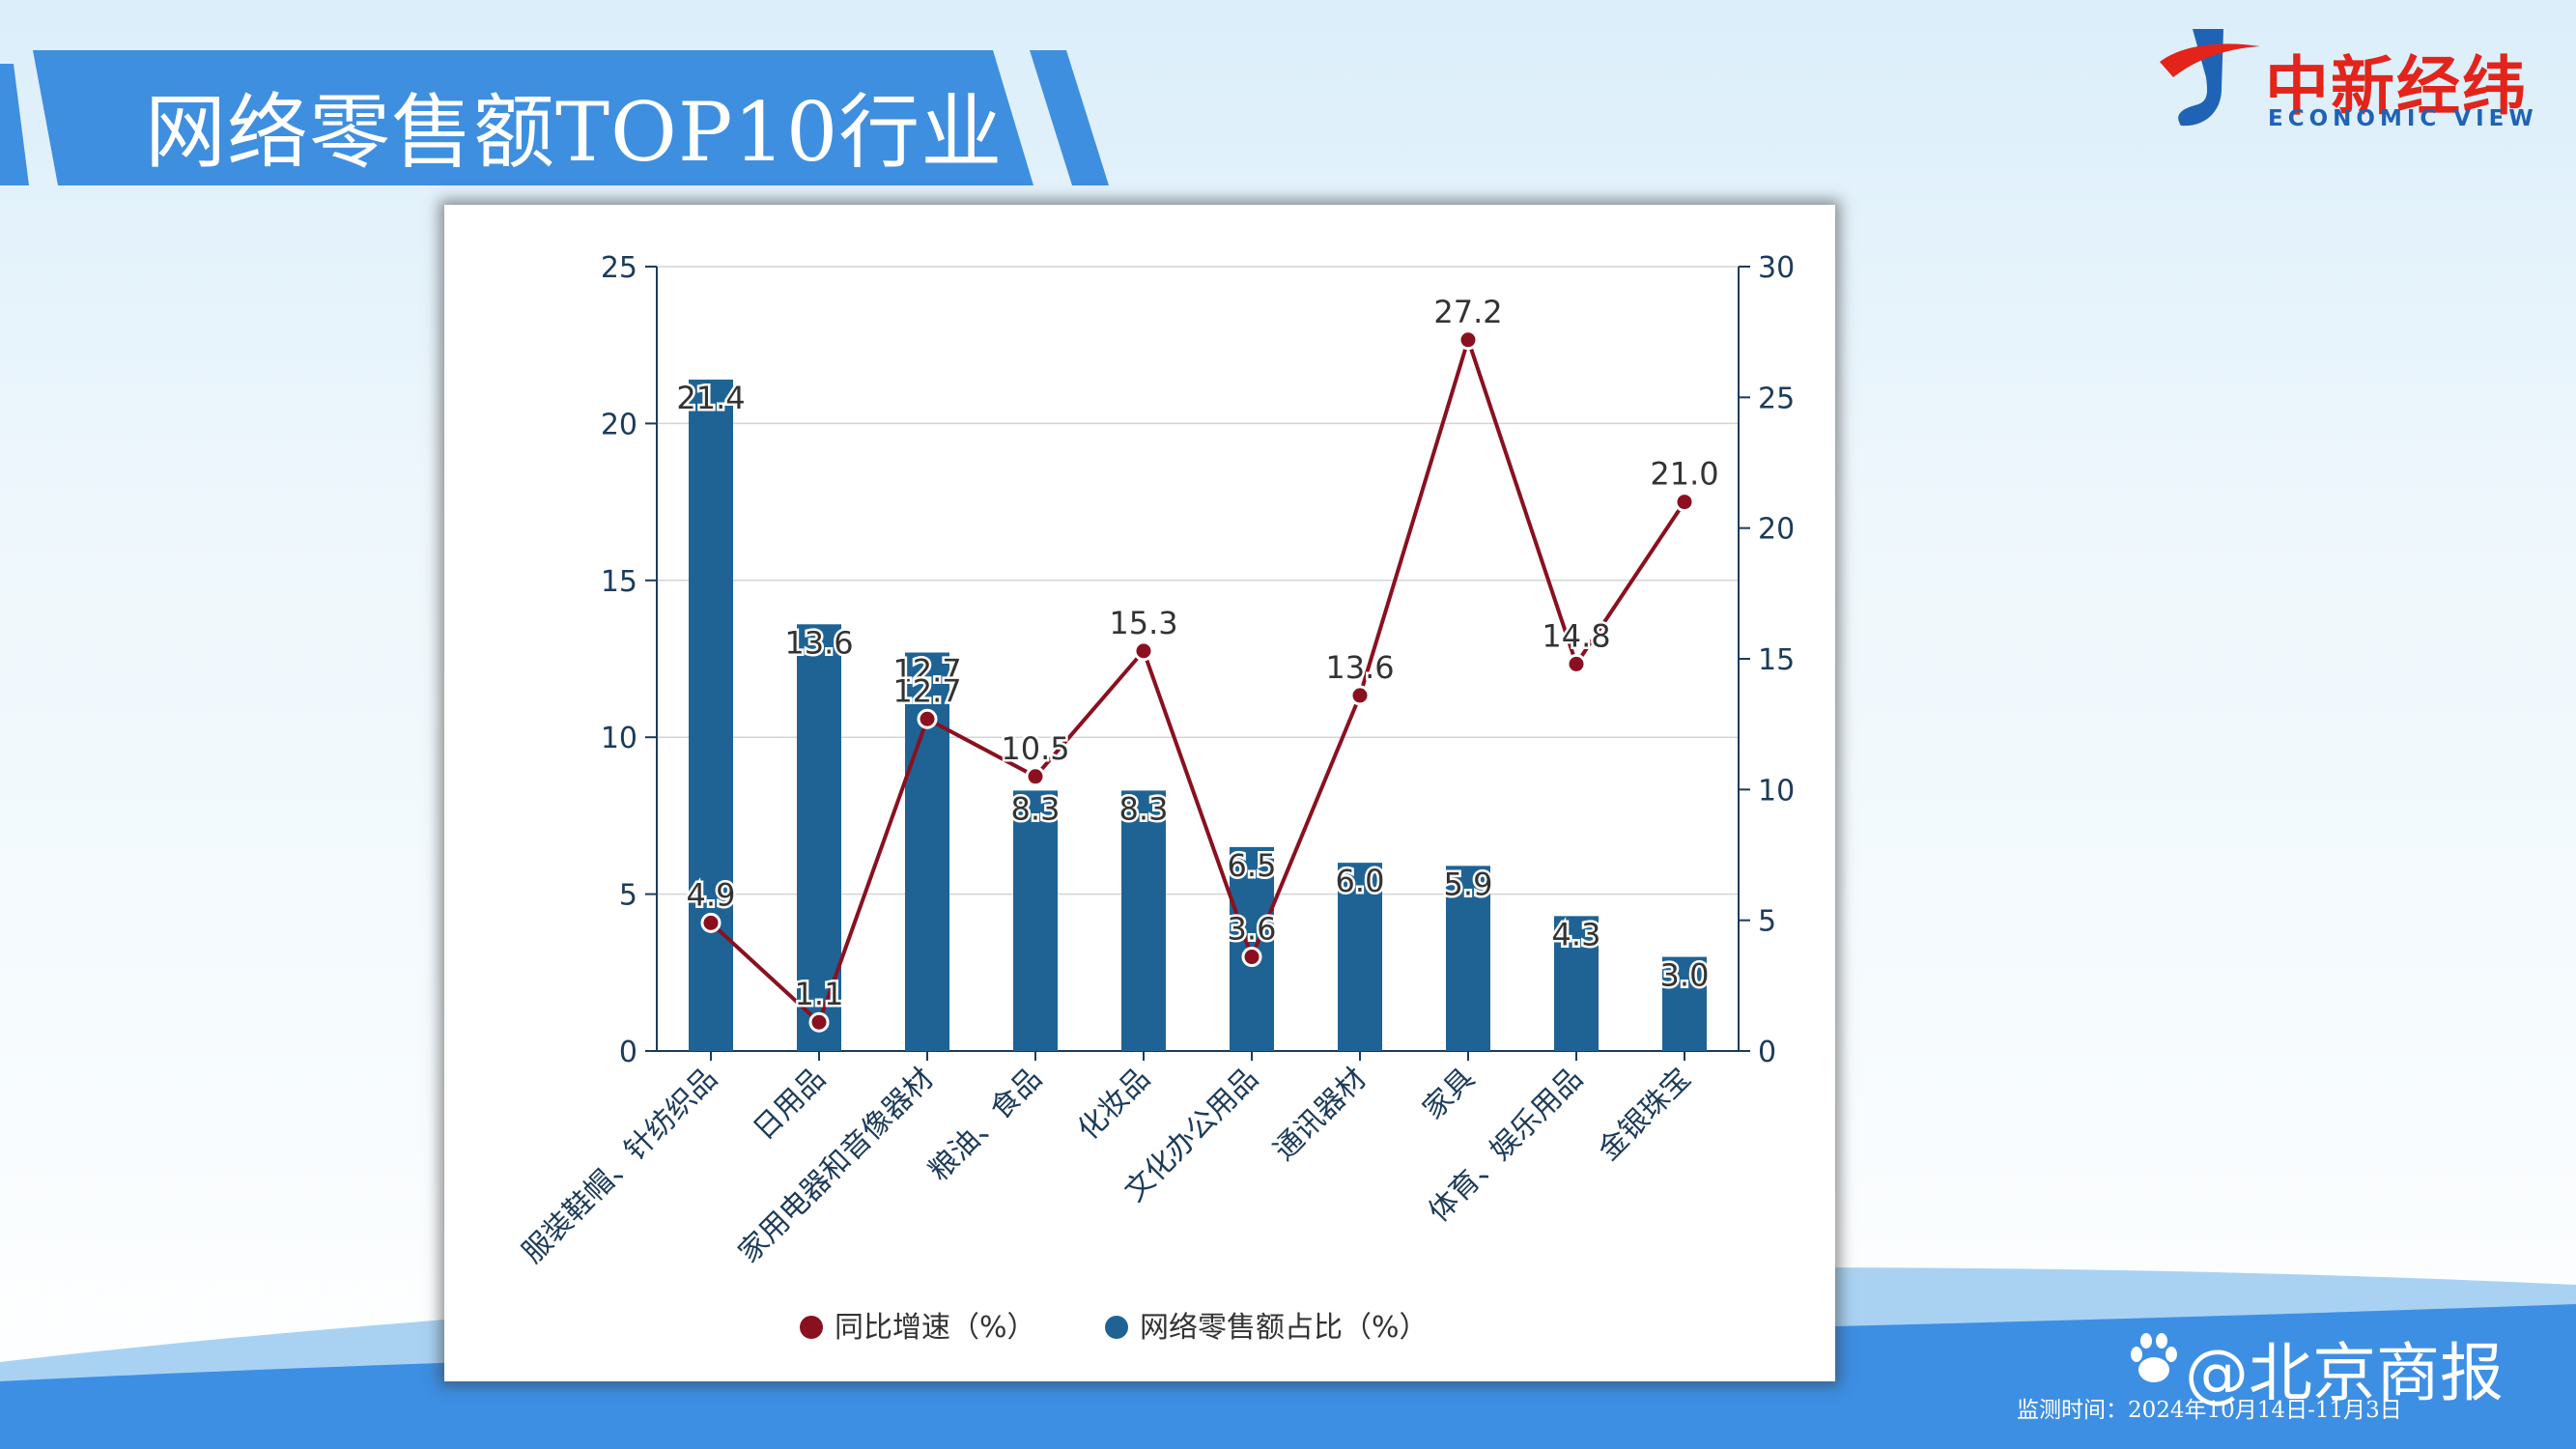 This screenshot has width=2576, height=1449. What do you see at coordinates (628, 896) in the screenshot?
I see `y-left-tick-label: 5` at bounding box center [628, 896].